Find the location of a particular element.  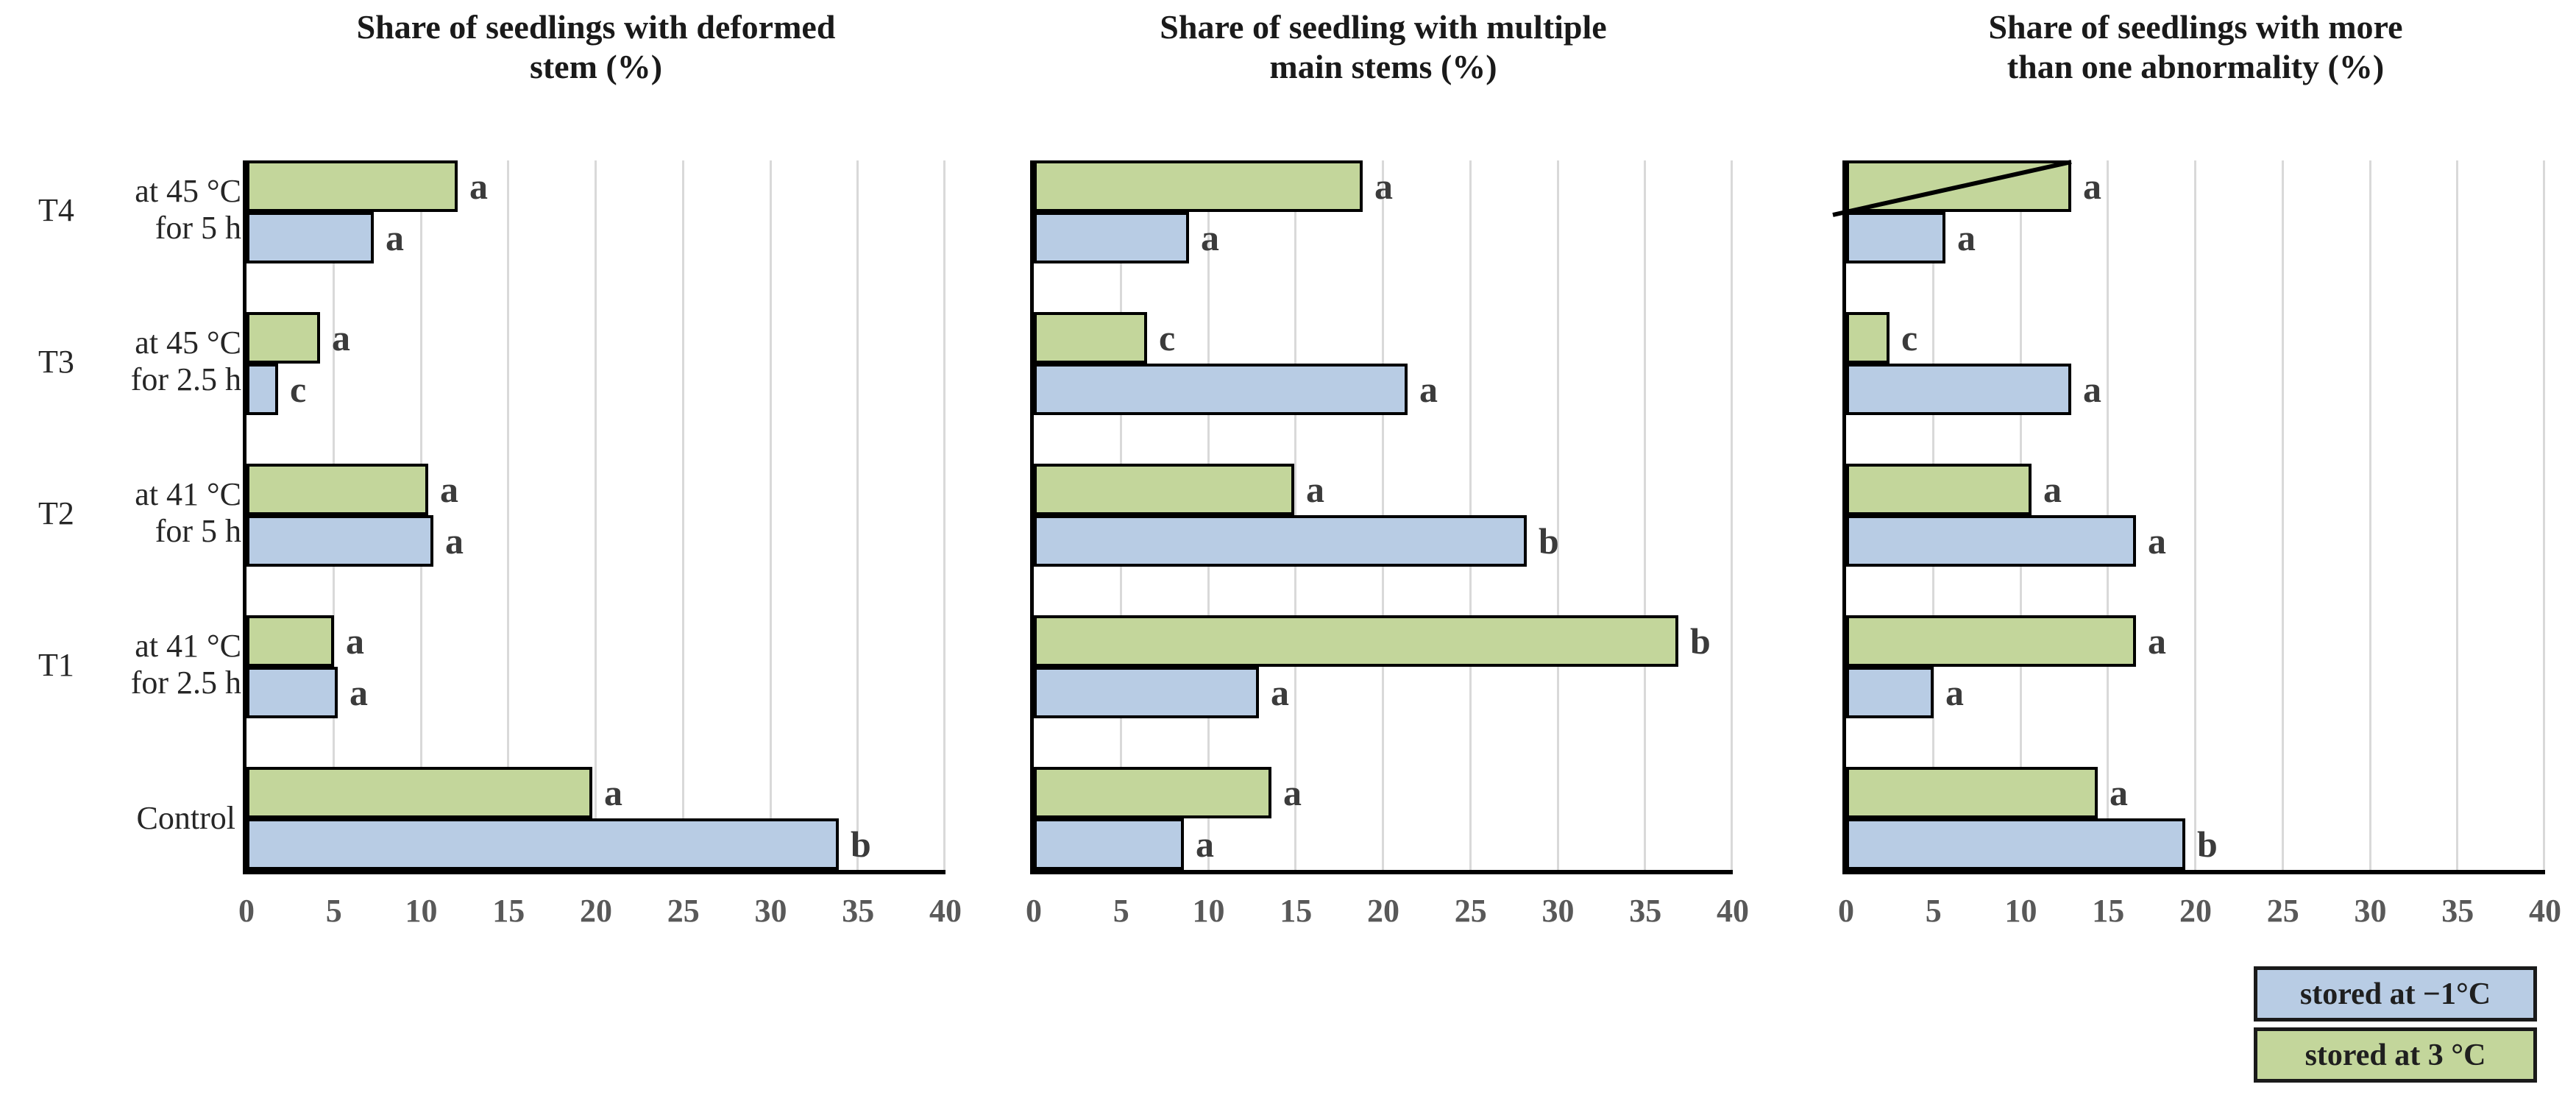

legend-label-stored-3: stored at 3 °C is located at coordinates (2395, 1055).